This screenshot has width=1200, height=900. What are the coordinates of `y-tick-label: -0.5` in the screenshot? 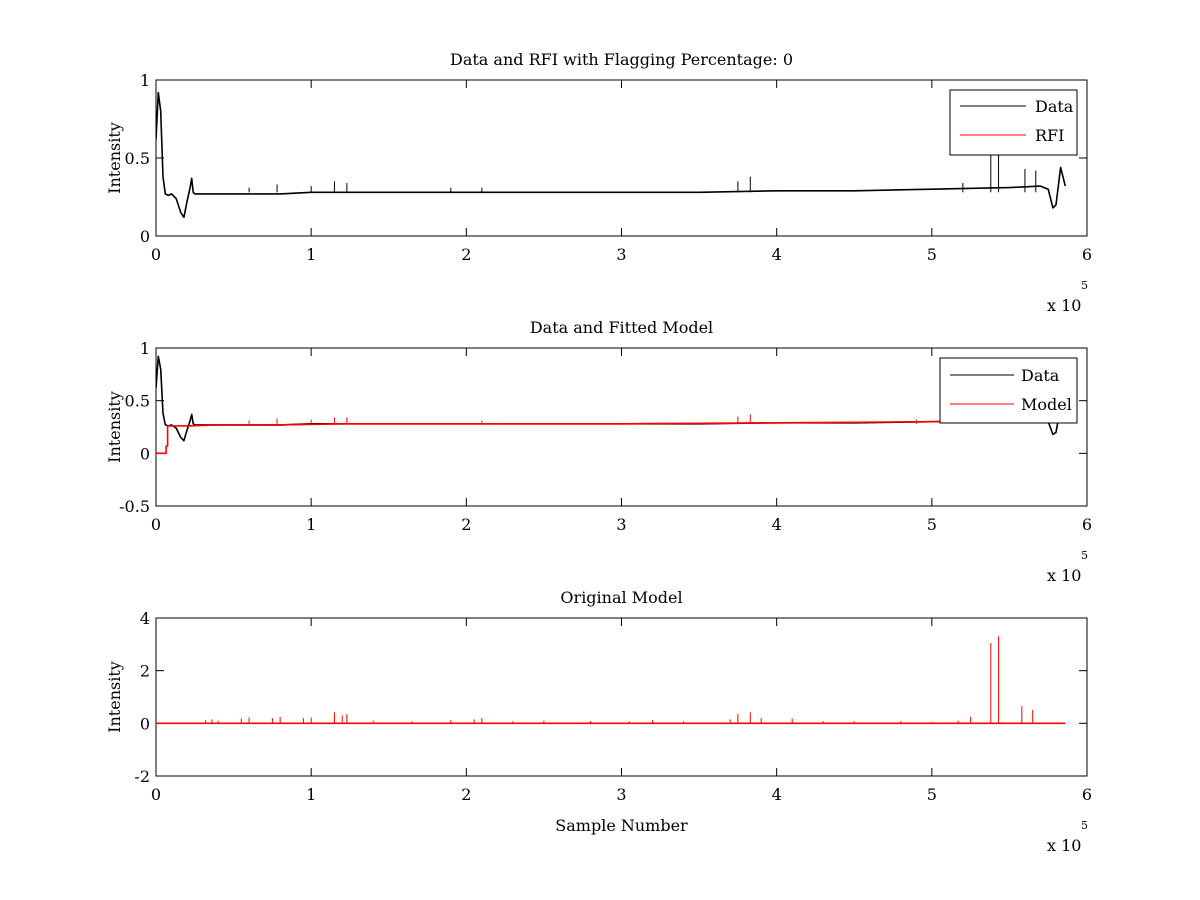 It's located at (134, 506).